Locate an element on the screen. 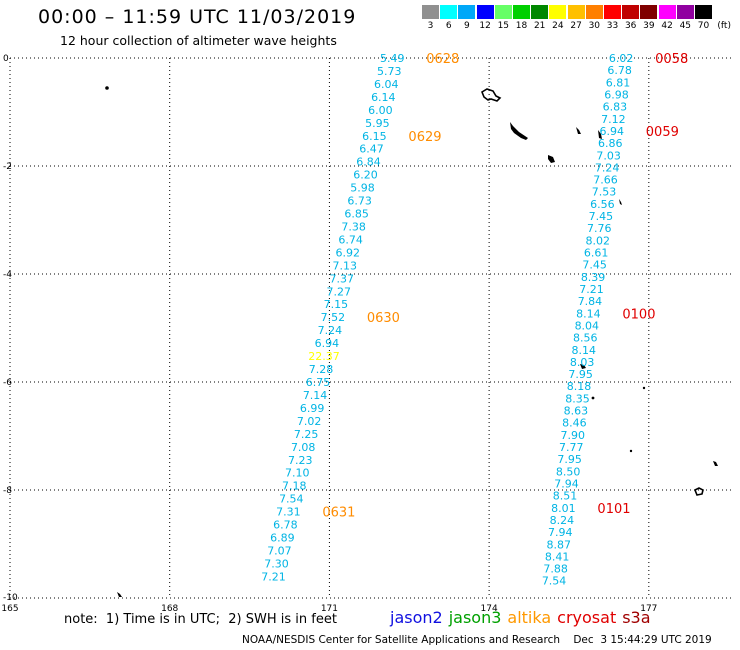 The width and height of the screenshot is (740, 650). time-label: 0101 is located at coordinates (613, 509).